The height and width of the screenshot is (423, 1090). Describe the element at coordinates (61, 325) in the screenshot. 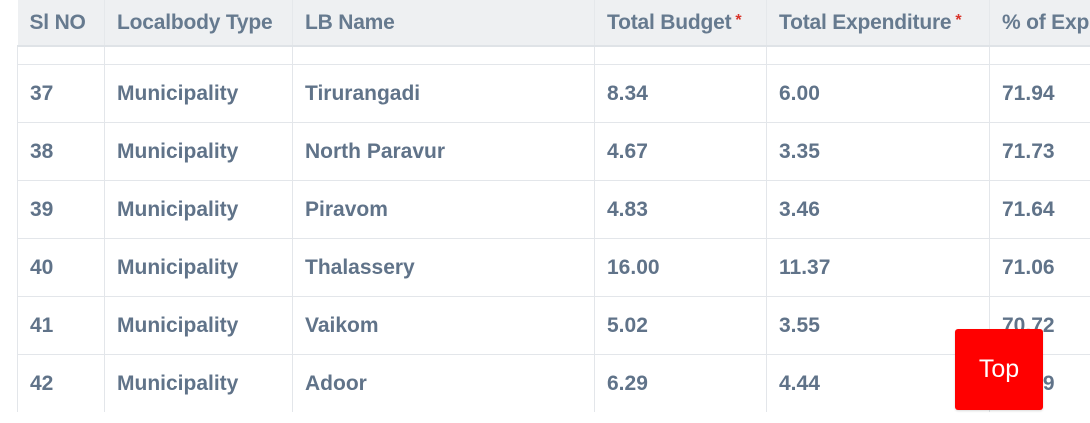

I see `cell-sl-no: 41` at that location.